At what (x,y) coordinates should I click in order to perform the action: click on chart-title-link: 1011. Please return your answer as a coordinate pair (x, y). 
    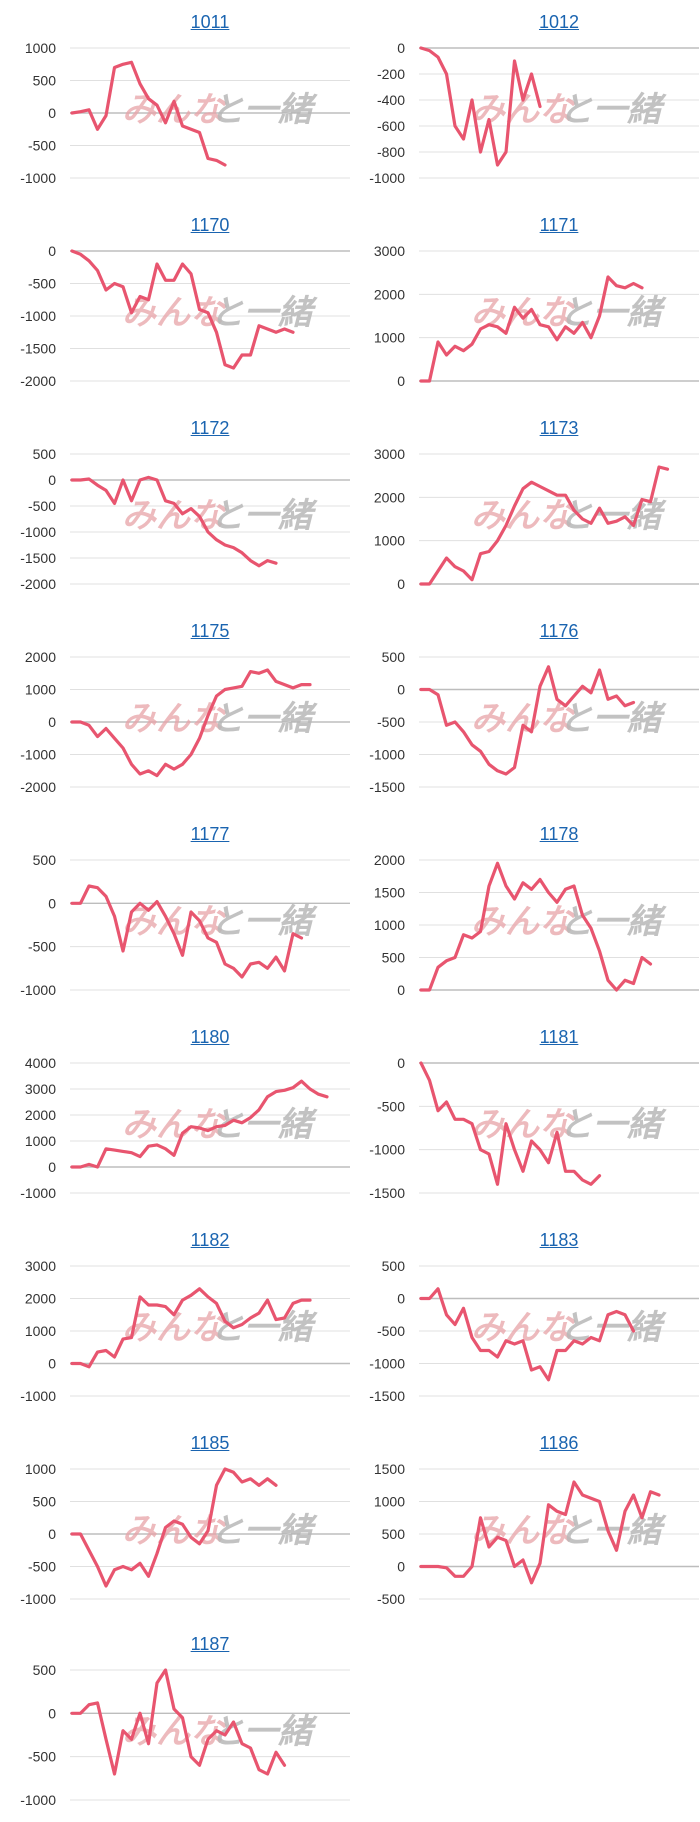
    Looking at the image, I should click on (210, 22).